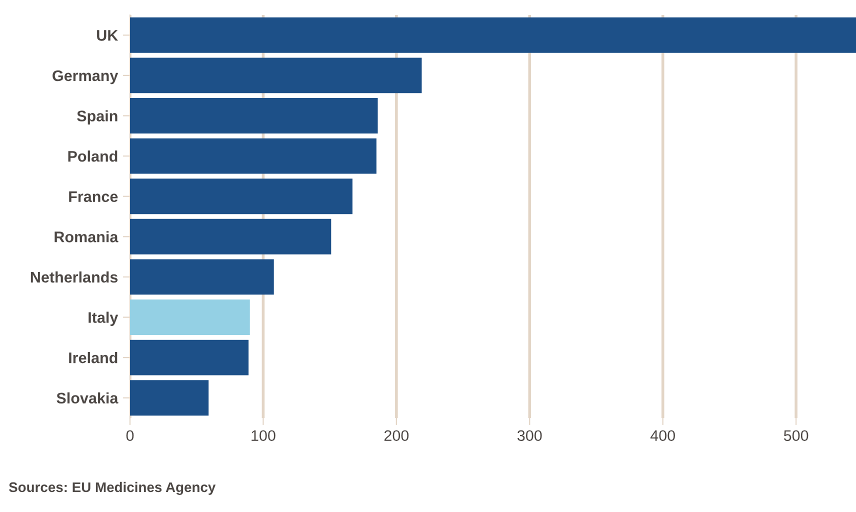 The image size is (856, 512). Describe the element at coordinates (93, 156) in the screenshot. I see `y-tick-label: Poland` at that location.